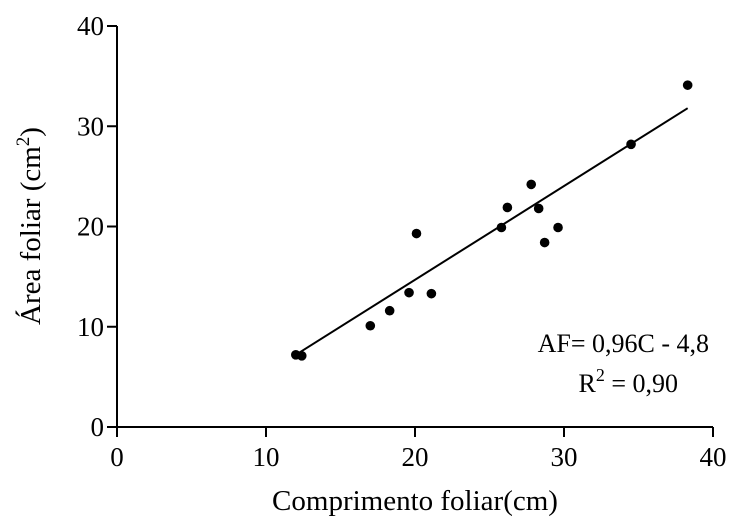 The height and width of the screenshot is (522, 735). Describe the element at coordinates (23, 142) in the screenshot. I see `y-axis-title-sup: 2` at that location.